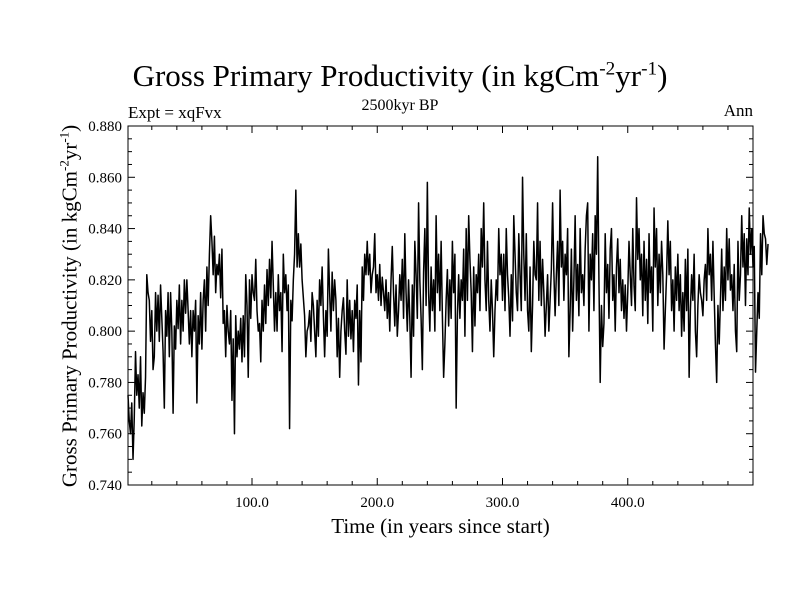  Describe the element at coordinates (105, 127) in the screenshot. I see `y-tick-label: 0.880` at that location.